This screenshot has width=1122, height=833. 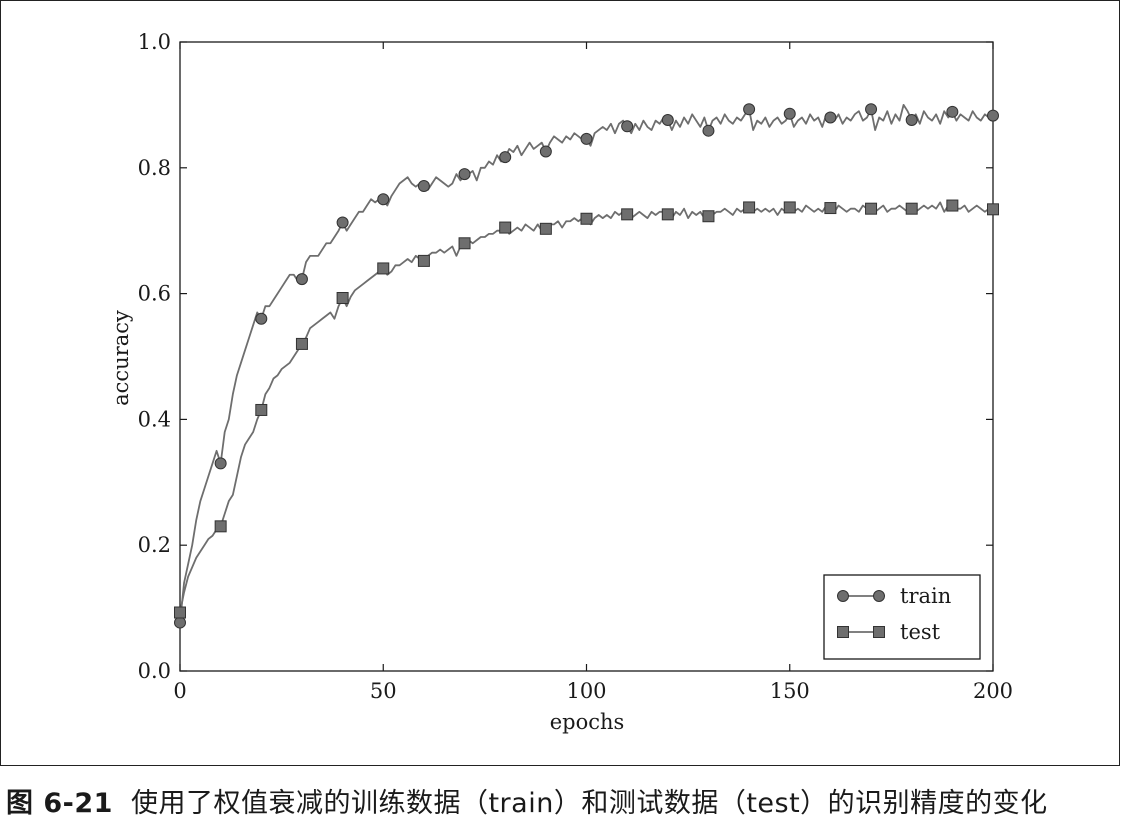 What do you see at coordinates (889, 632) in the screenshot?
I see `legend-entry-test: test` at bounding box center [889, 632].